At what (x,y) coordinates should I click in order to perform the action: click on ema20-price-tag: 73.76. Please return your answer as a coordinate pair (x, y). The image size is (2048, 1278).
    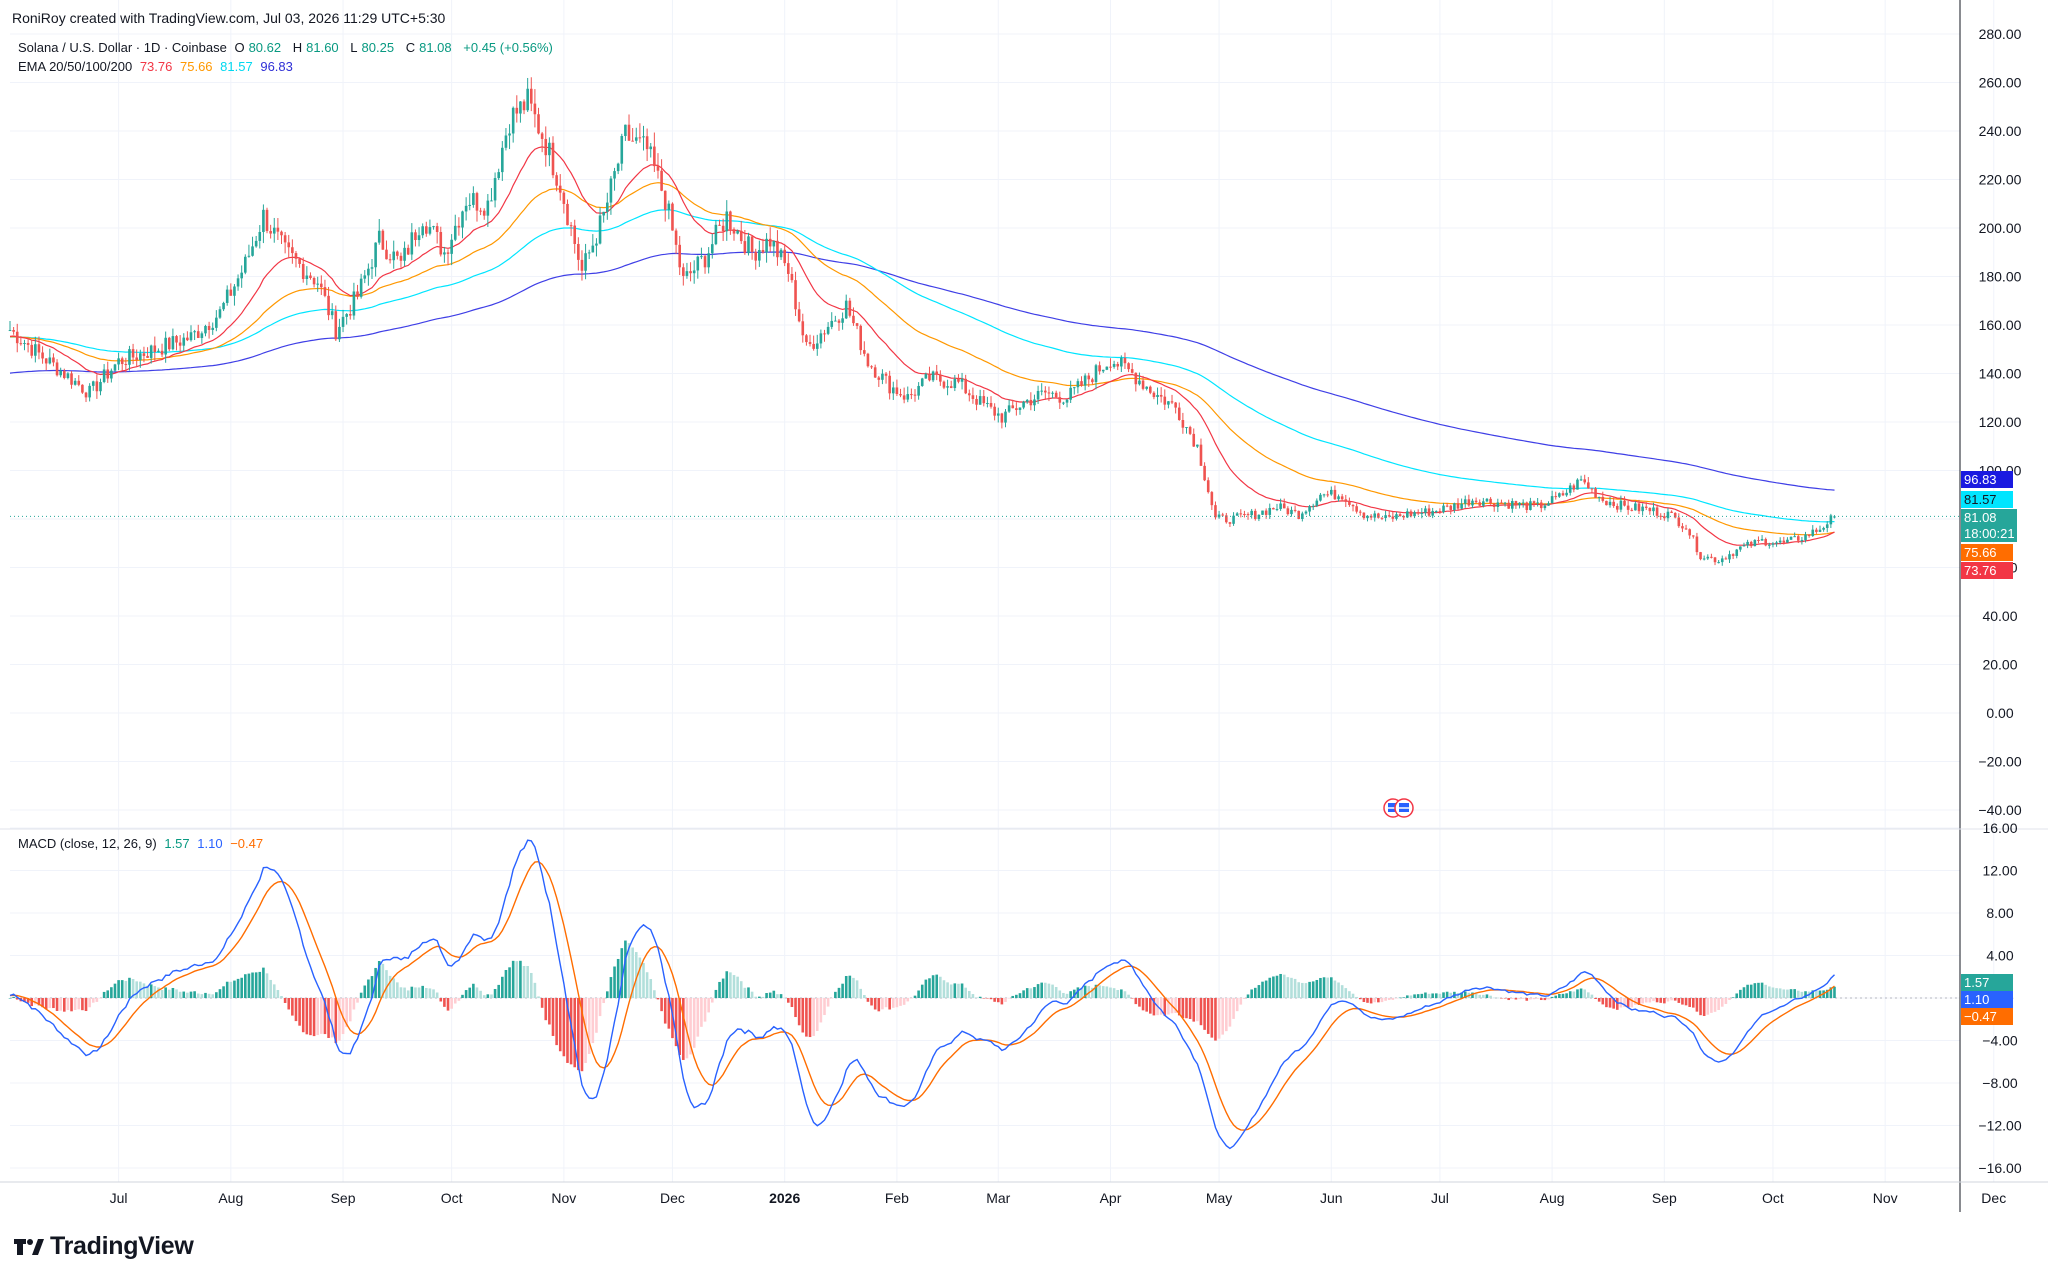
    Looking at the image, I should click on (1987, 570).